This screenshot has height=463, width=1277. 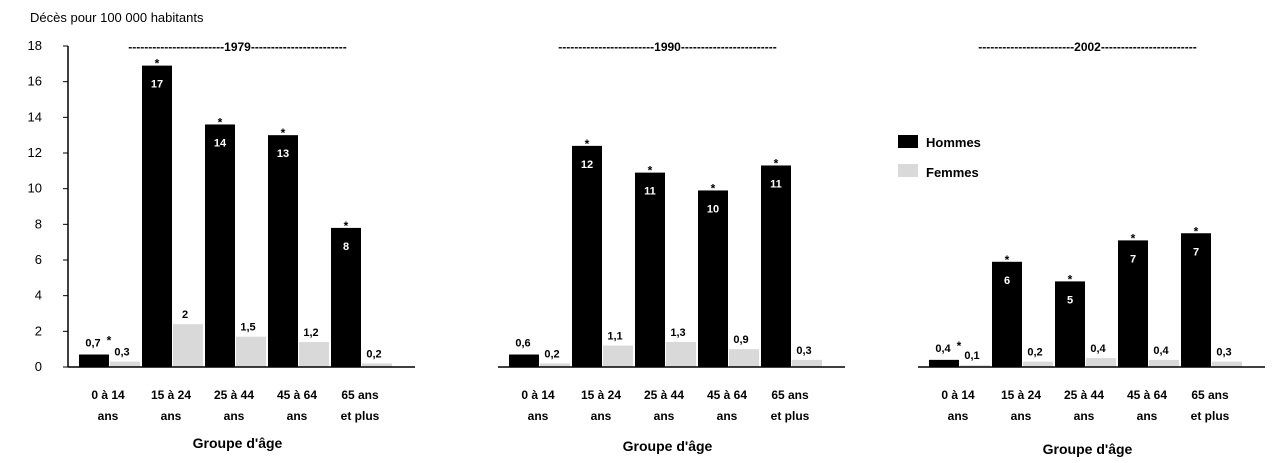 What do you see at coordinates (157, 85) in the screenshot?
I see `data-label-hommes: 17` at bounding box center [157, 85].